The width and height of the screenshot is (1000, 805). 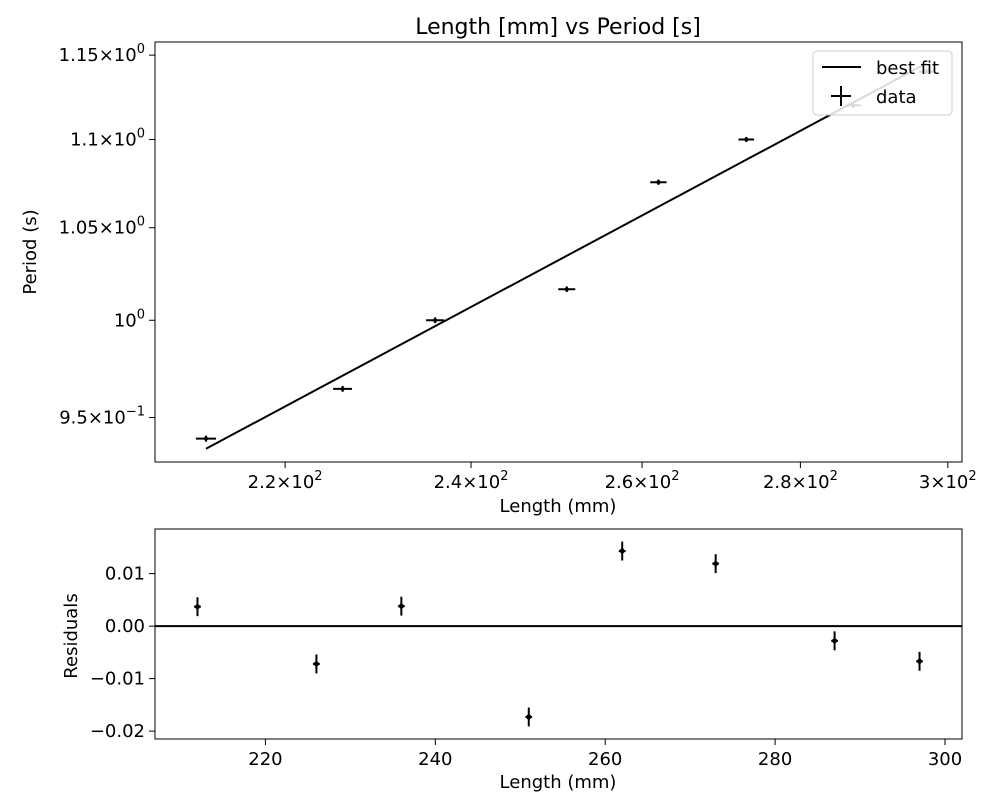 I want to click on bottom-x-ticks: 220 240 260 280 300, so click(x=605, y=754).